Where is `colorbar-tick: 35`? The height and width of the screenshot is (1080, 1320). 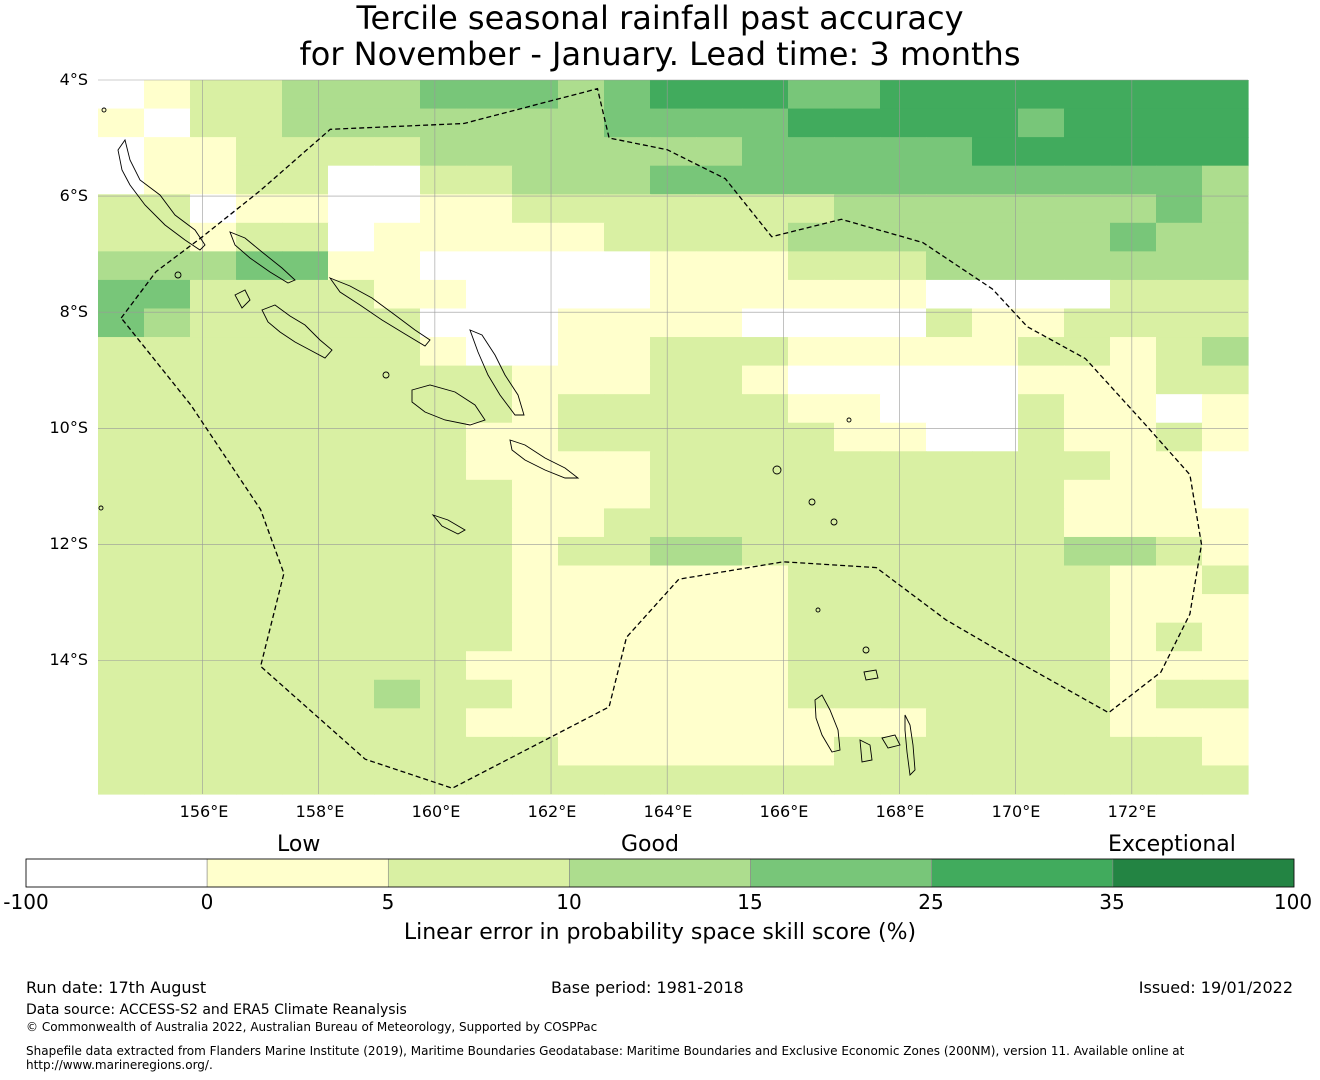
colorbar-tick: 35 is located at coordinates (1112, 902).